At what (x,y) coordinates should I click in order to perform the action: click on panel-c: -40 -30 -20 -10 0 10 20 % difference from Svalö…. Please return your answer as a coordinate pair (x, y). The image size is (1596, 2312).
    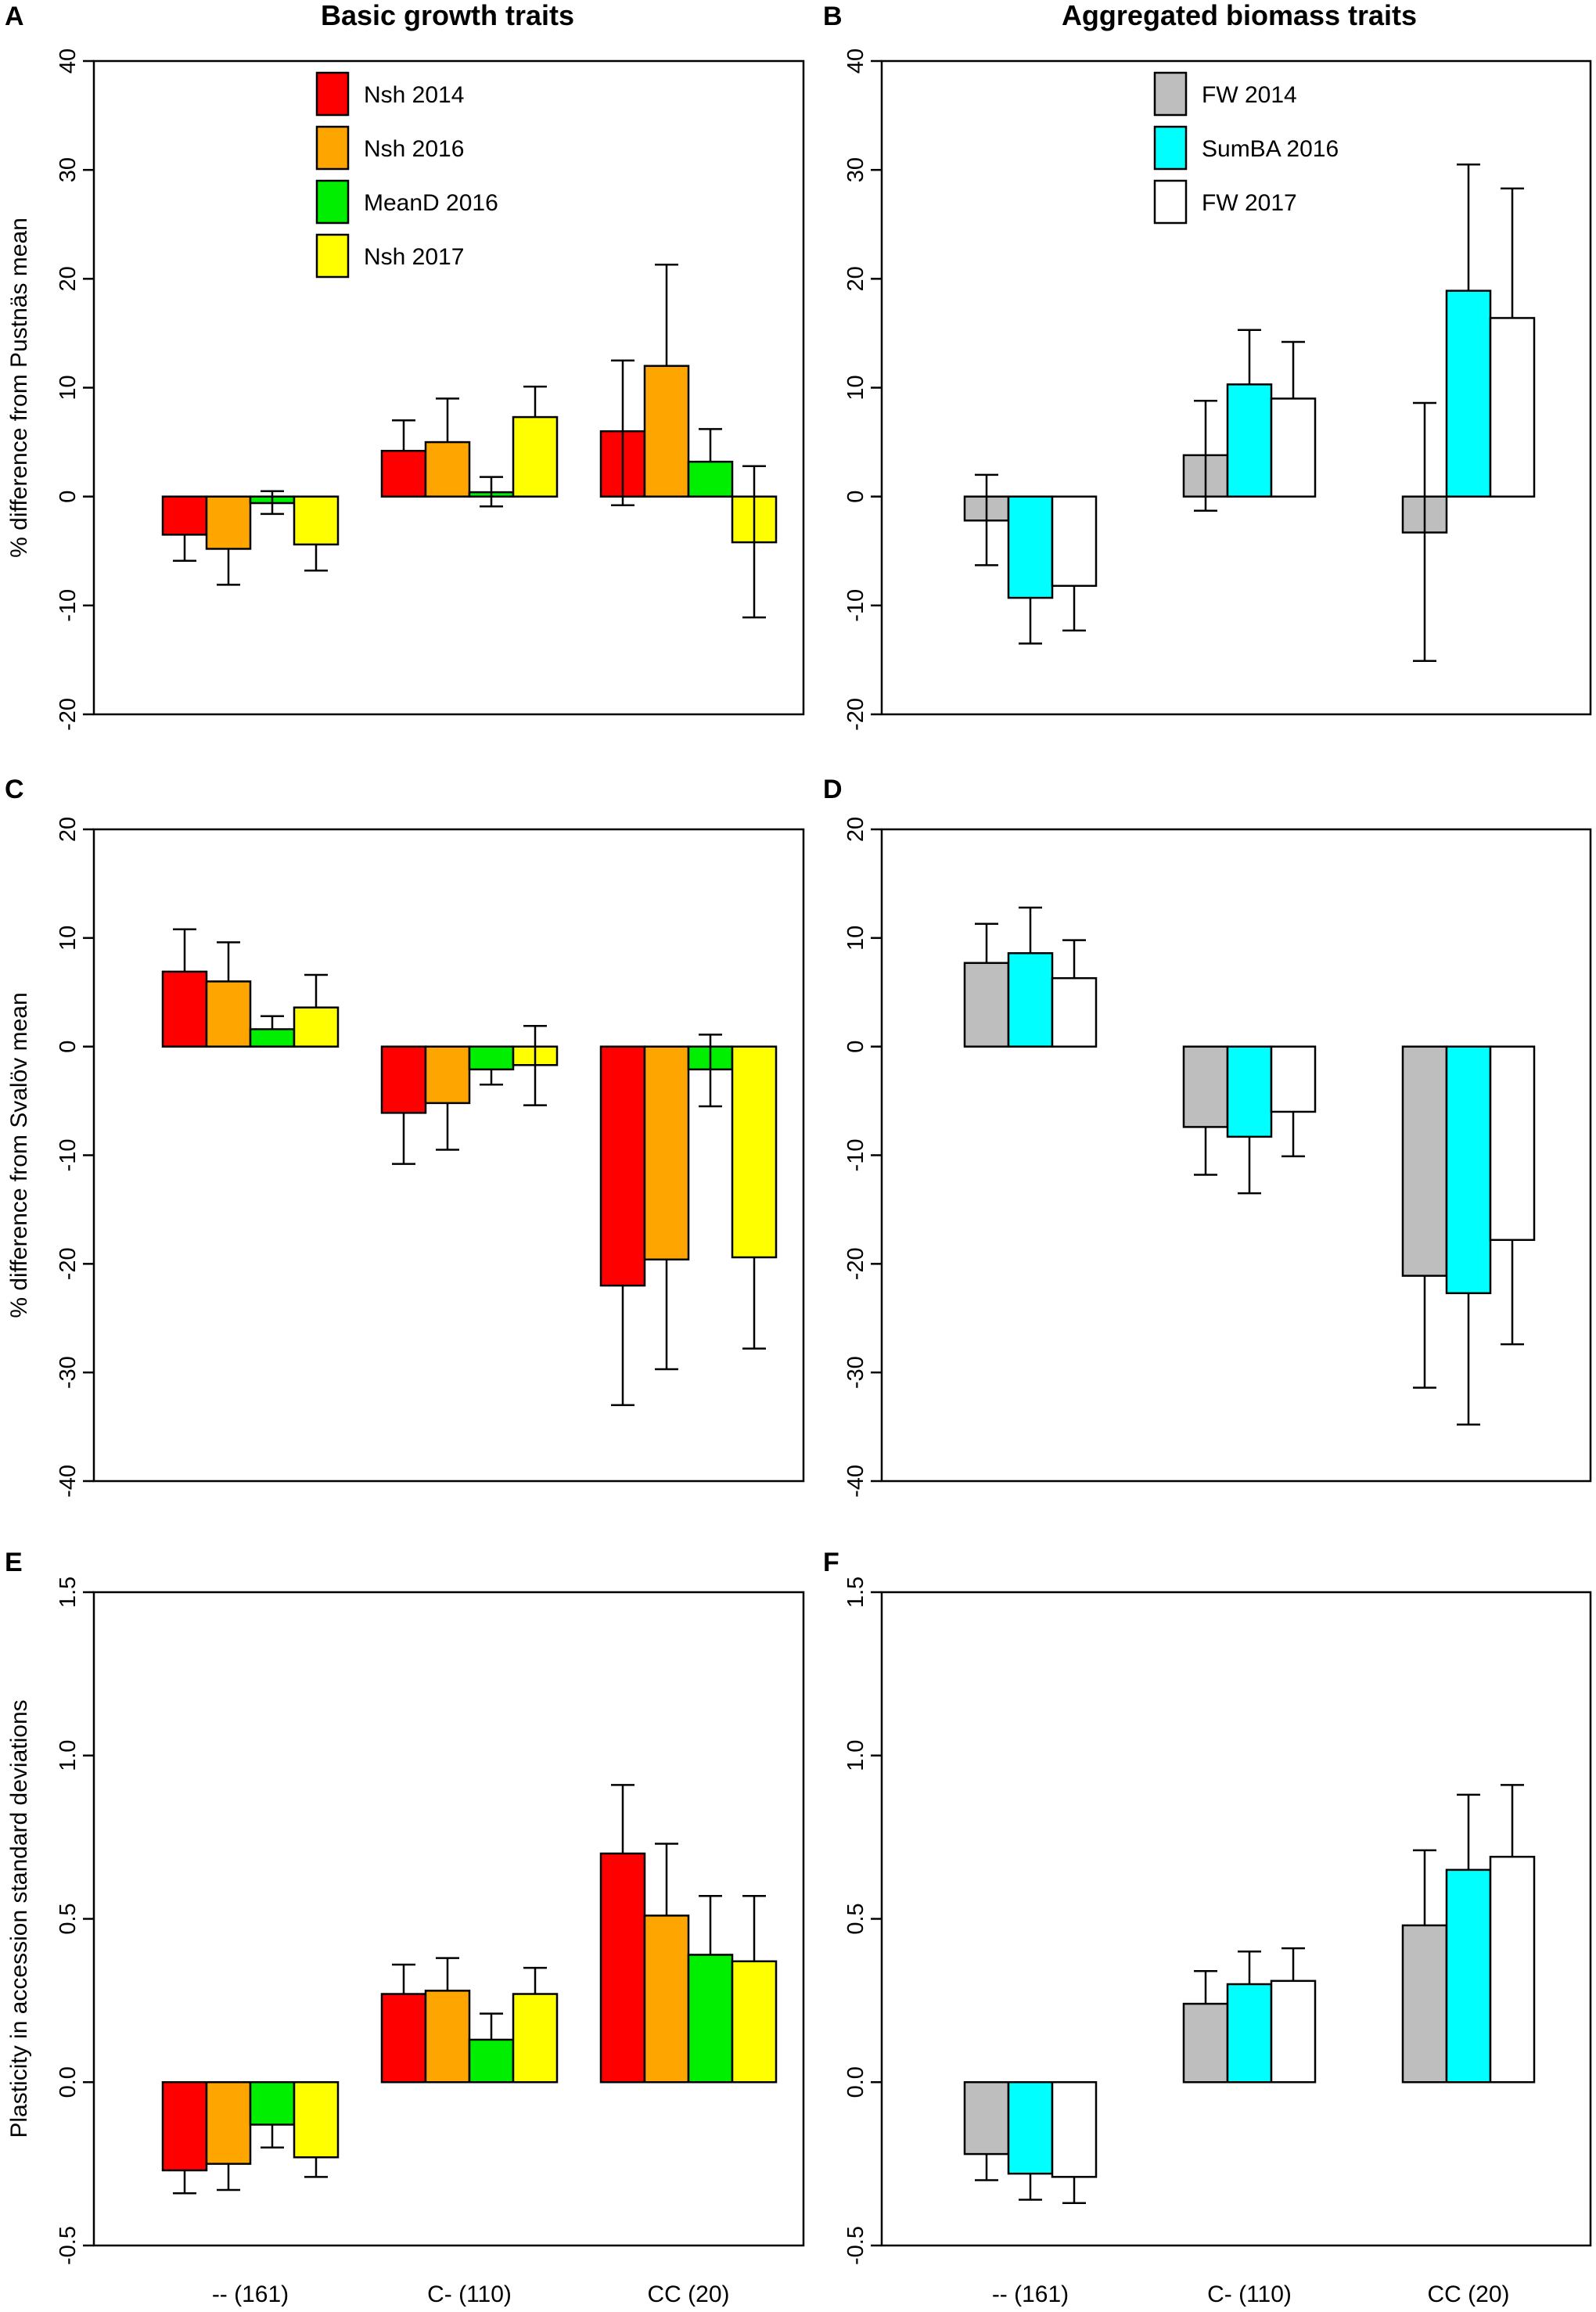
    Looking at the image, I should click on (406, 1158).